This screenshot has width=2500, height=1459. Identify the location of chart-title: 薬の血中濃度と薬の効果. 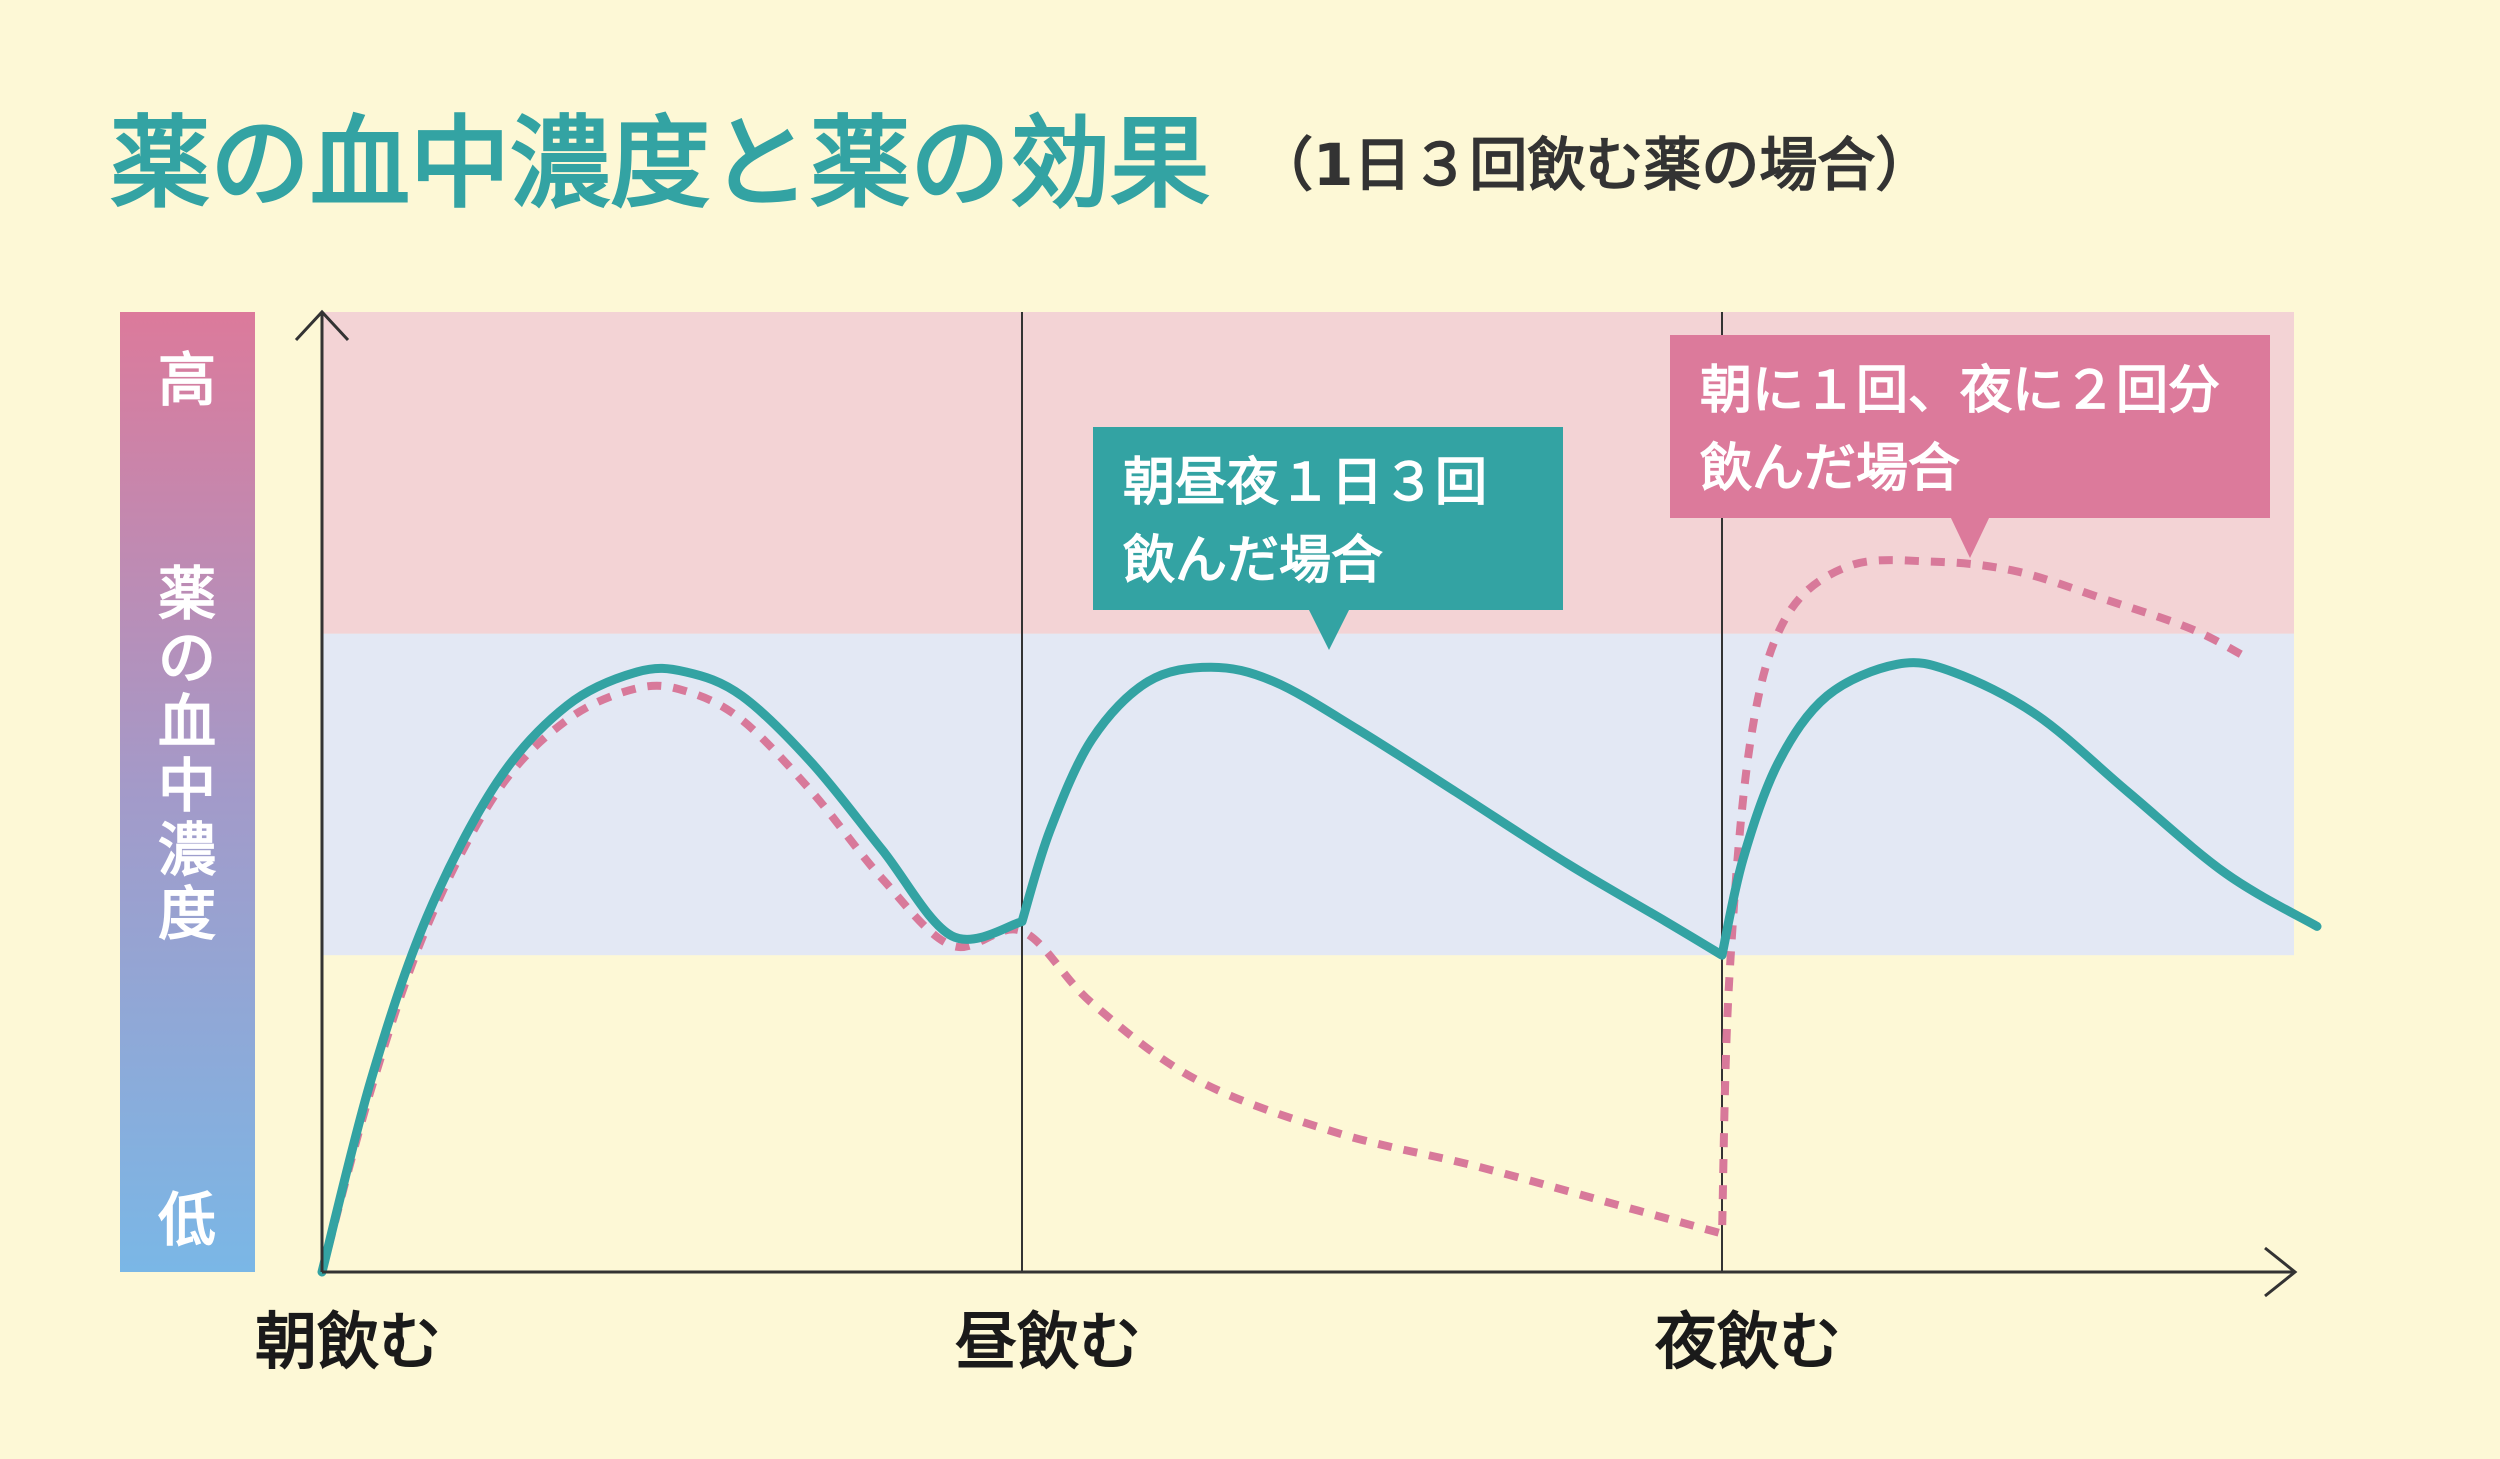
(660, 163).